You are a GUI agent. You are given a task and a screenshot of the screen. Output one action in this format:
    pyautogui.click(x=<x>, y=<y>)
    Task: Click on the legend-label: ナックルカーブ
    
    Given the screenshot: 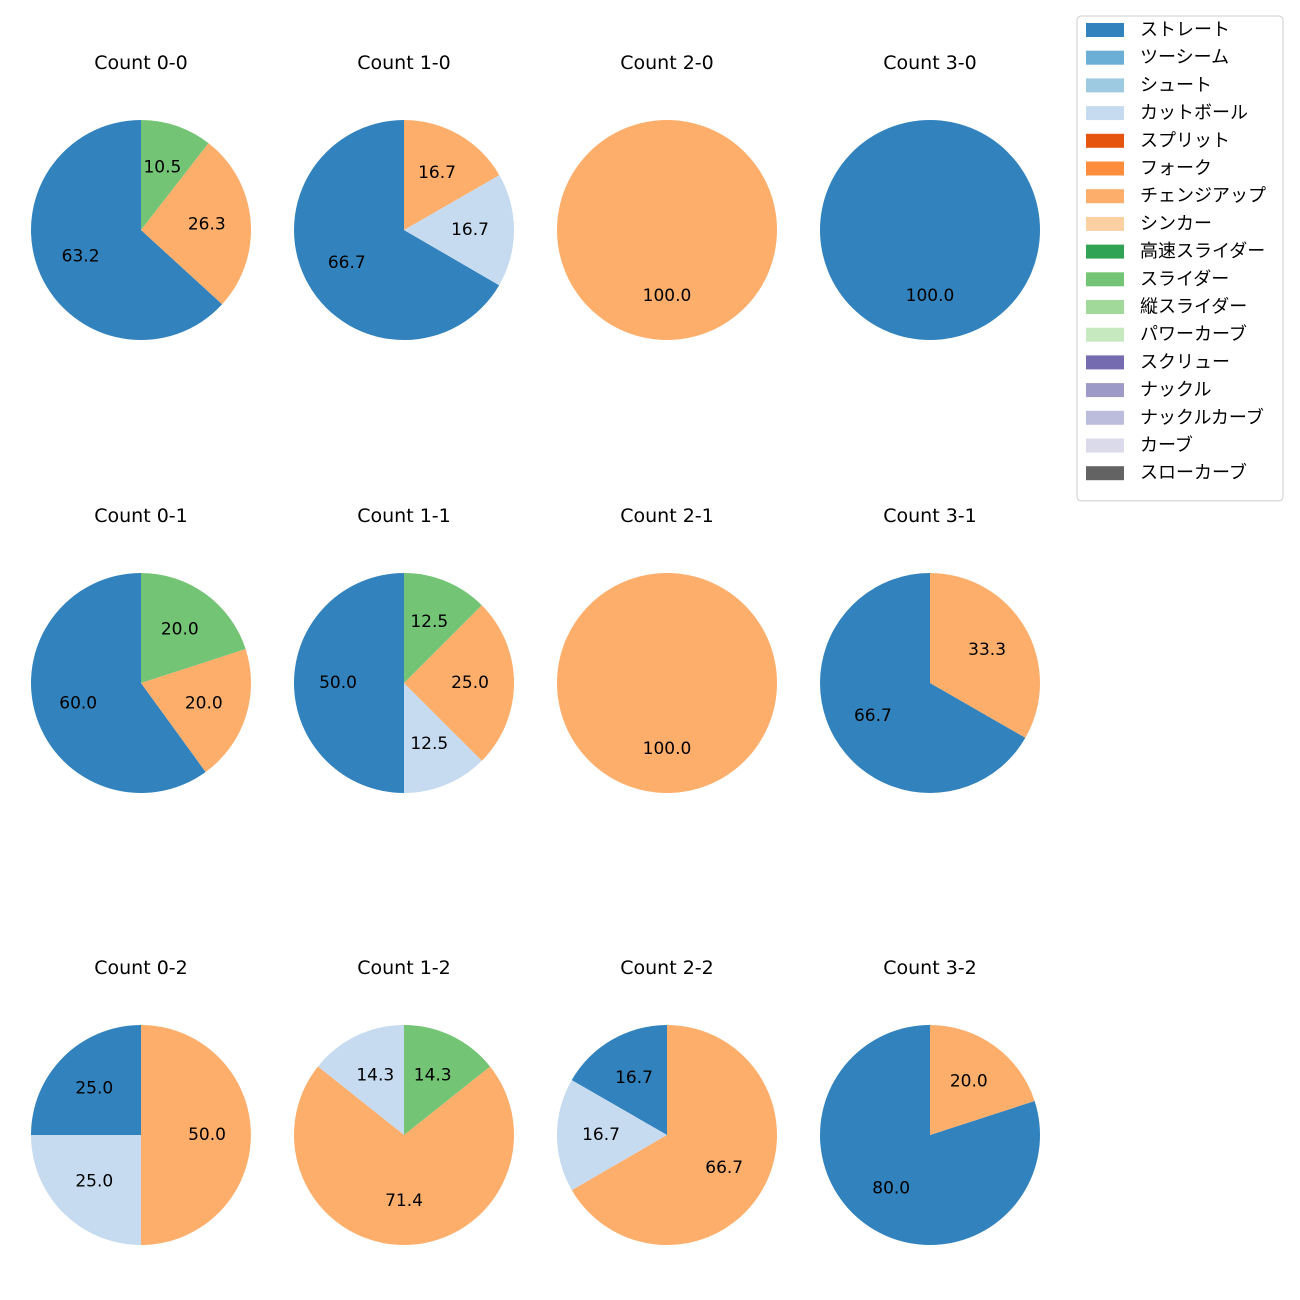 What is the action you would take?
    pyautogui.click(x=1202, y=417)
    